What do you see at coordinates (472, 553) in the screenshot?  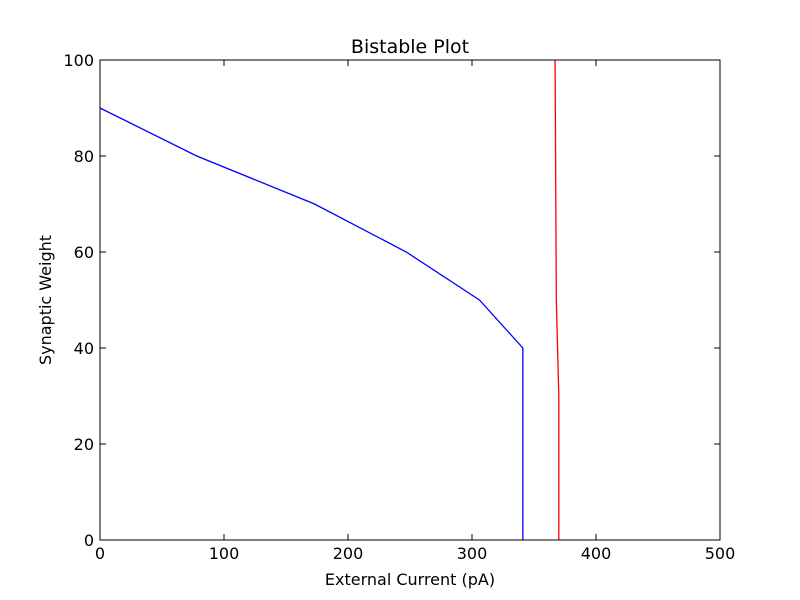 I see `x-tick-label: 300` at bounding box center [472, 553].